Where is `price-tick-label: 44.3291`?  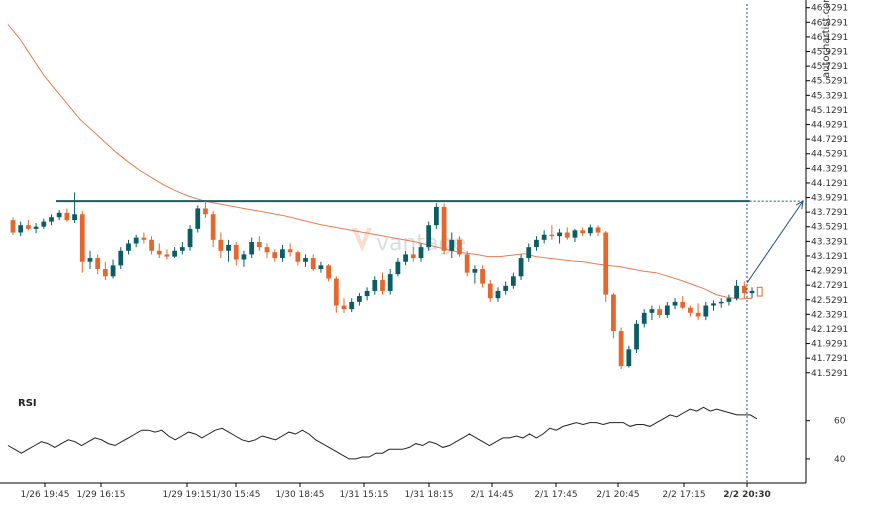 price-tick-label: 44.3291 is located at coordinates (829, 169).